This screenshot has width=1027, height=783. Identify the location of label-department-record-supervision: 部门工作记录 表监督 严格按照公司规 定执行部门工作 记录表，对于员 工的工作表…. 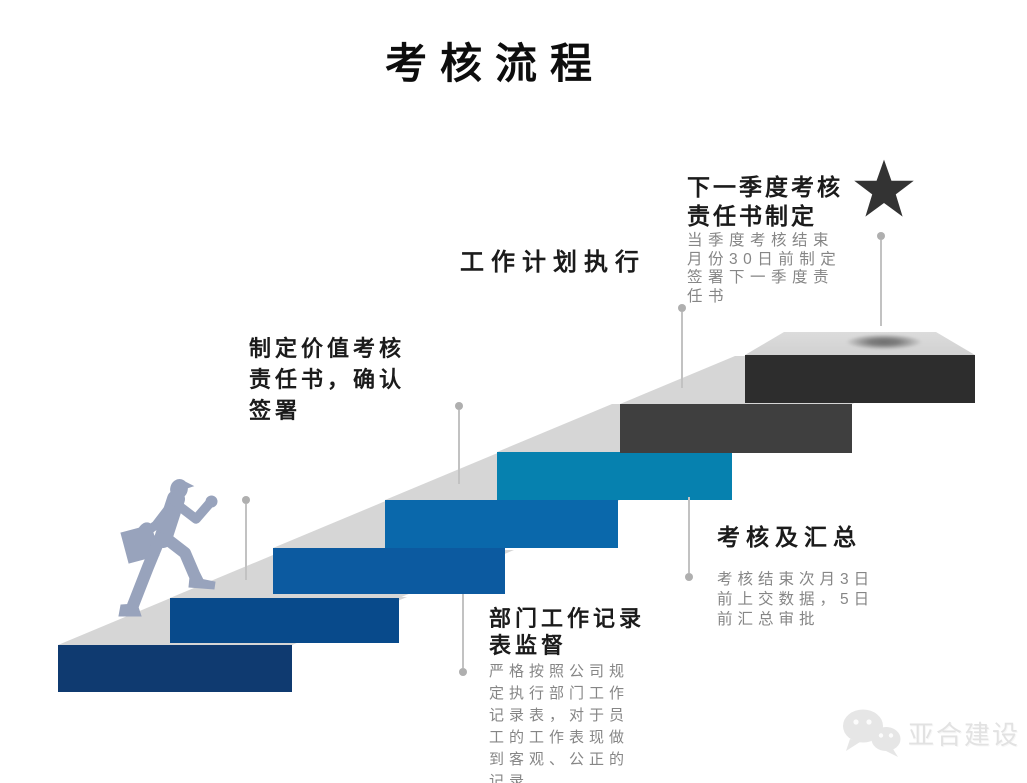
(567, 694).